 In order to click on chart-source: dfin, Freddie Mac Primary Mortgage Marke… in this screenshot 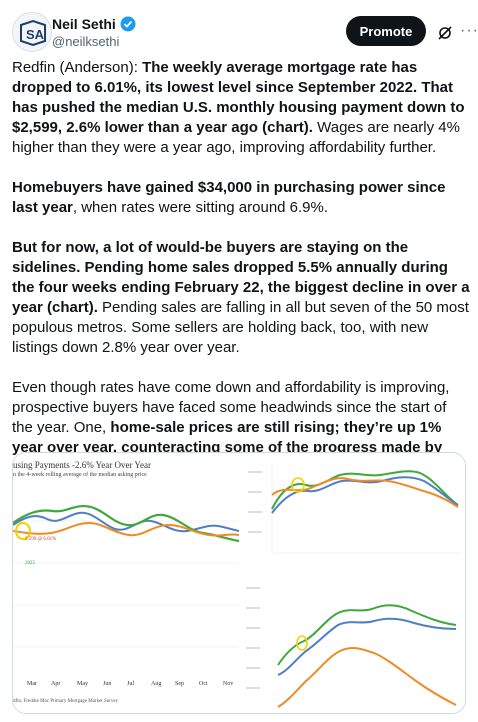, I will do `click(66, 701)`.